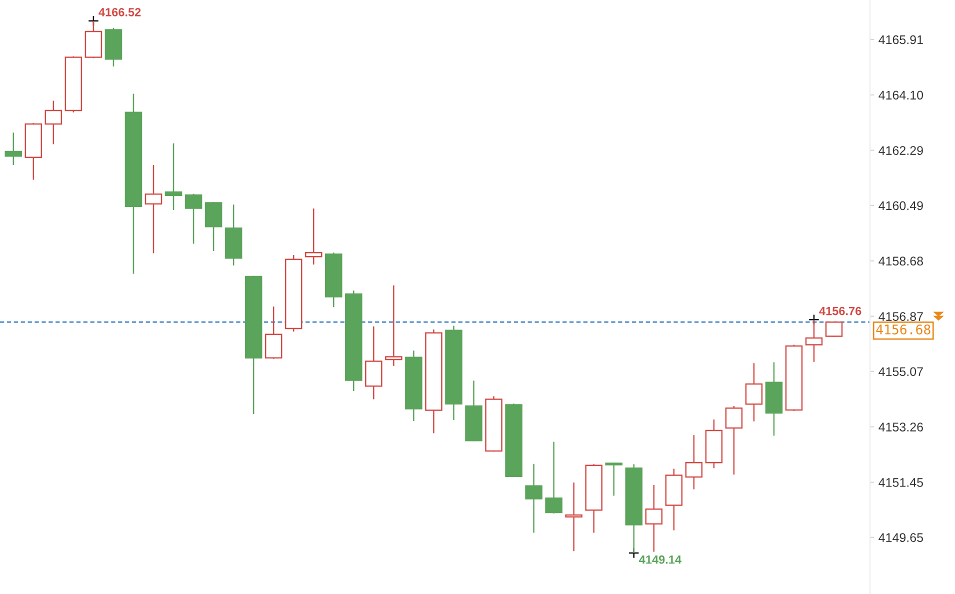 The width and height of the screenshot is (955, 594). What do you see at coordinates (900, 537) in the screenshot?
I see `y-tick-label: 4149.65` at bounding box center [900, 537].